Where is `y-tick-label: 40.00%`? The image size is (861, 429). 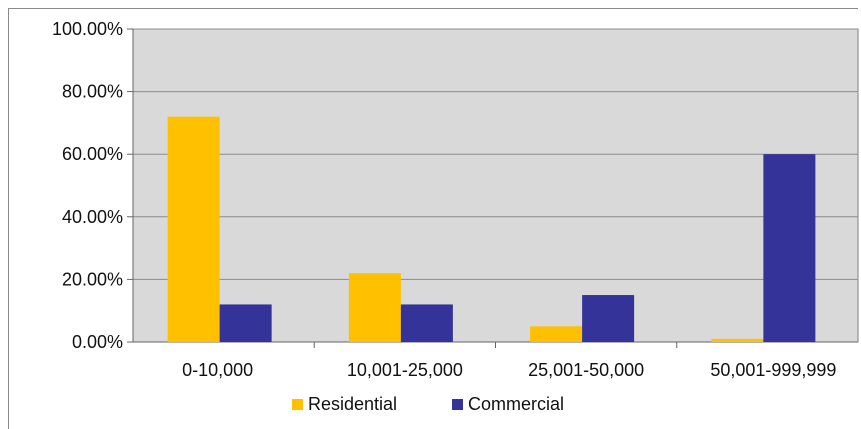
y-tick-label: 40.00% is located at coordinates (92, 217).